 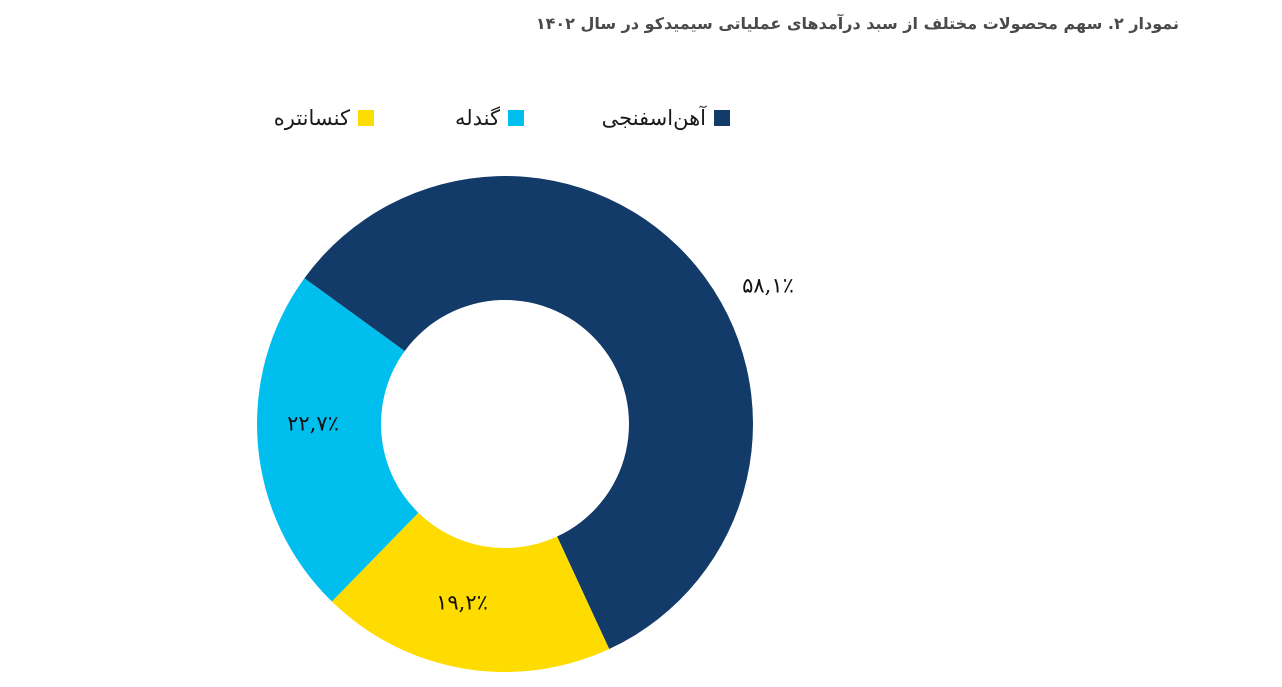 I want to click on legend-swatch-pellet, so click(x=516, y=118).